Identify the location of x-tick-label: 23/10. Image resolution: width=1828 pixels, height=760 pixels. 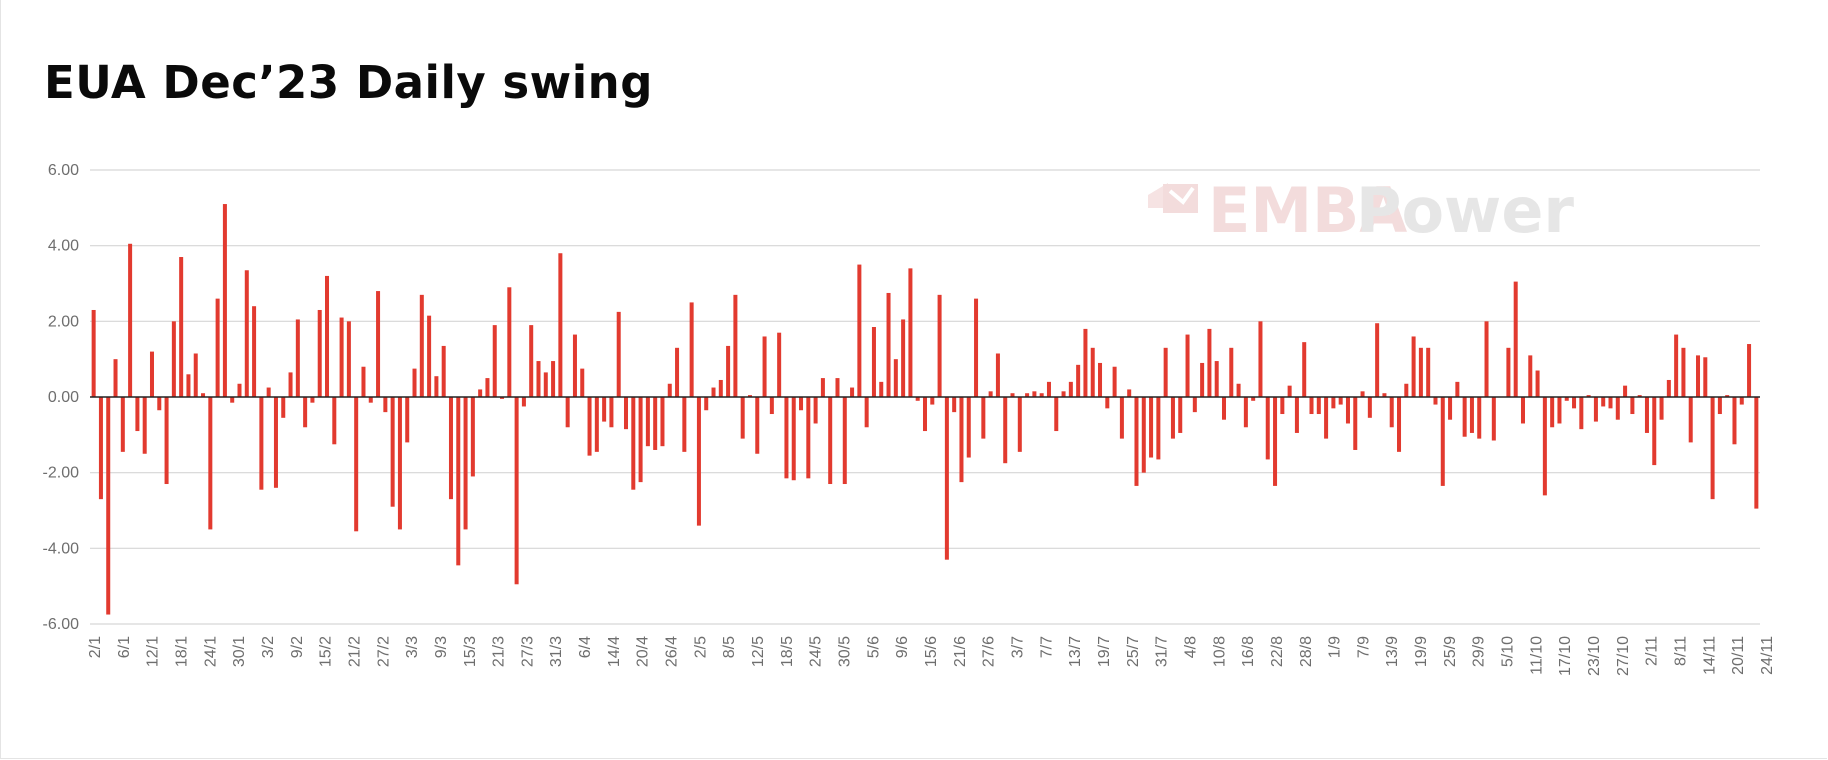
(1594, 656).